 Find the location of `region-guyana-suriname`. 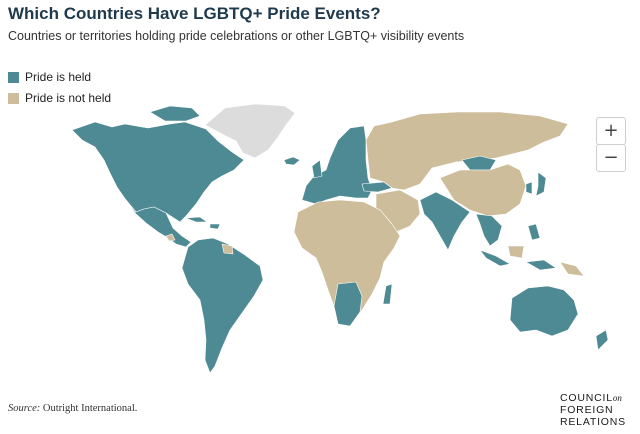

region-guyana-suriname is located at coordinates (227, 249).